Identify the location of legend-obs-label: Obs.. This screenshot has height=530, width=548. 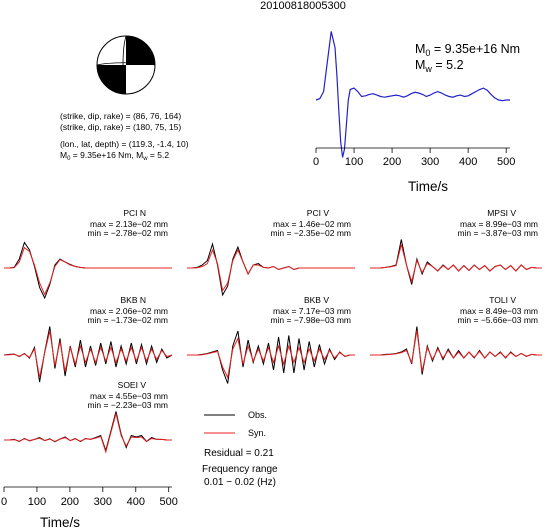
(257, 415).